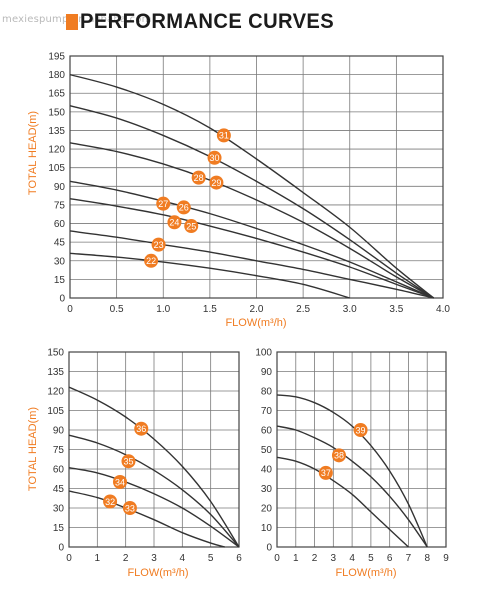 This screenshot has width=484, height=601. Describe the element at coordinates (267, 411) in the screenshot. I see `y-tick-label: 70` at that location.